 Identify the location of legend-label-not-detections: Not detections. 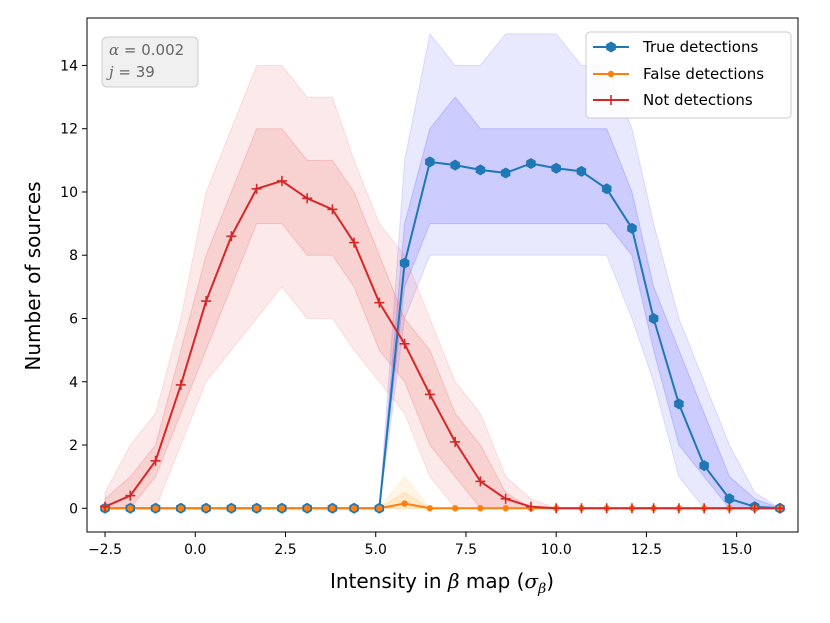
(698, 100).